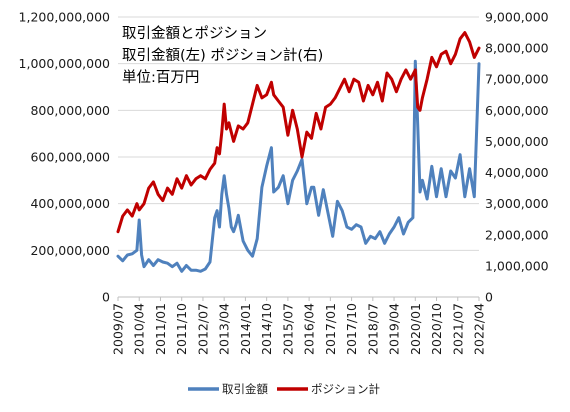 The height and width of the screenshot is (412, 570). Describe the element at coordinates (202, 329) in the screenshot. I see `x-tick-label: 2012/07` at that location.